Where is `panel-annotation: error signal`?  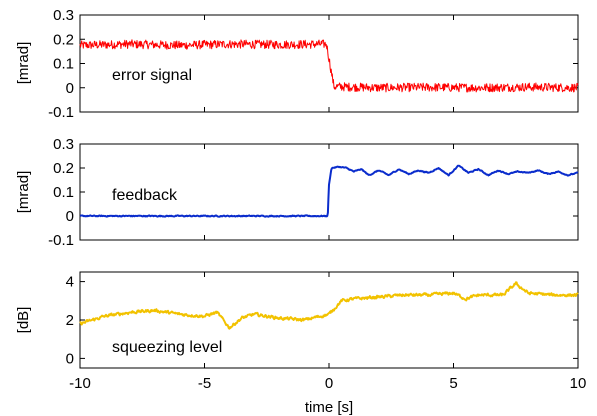
panel-annotation: error signal is located at coordinates (152, 75).